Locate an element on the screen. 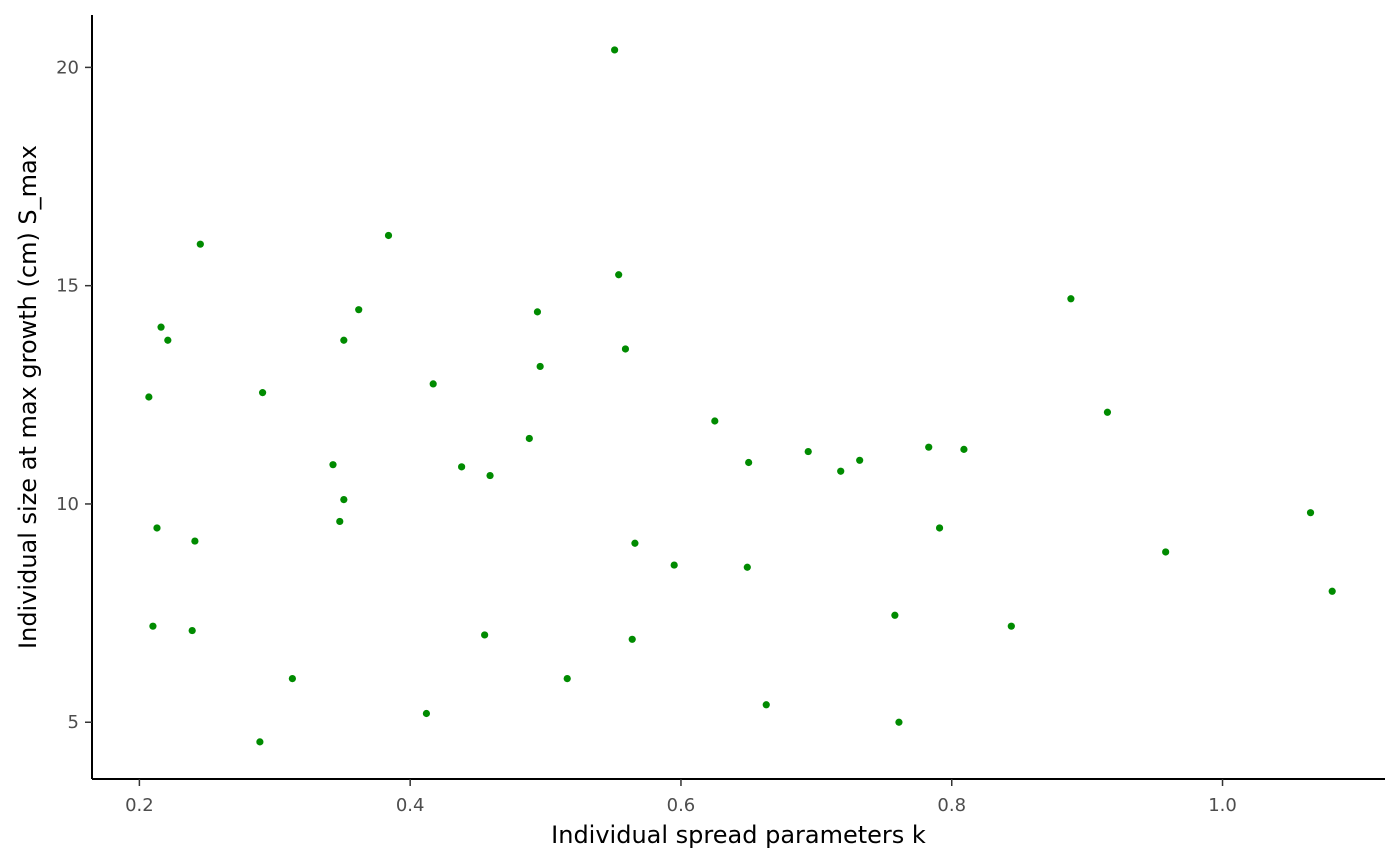 The image size is (1400, 865). x-axis-ticks: 0.2 0.4 0.6 0.8 1.0 is located at coordinates (681, 797).